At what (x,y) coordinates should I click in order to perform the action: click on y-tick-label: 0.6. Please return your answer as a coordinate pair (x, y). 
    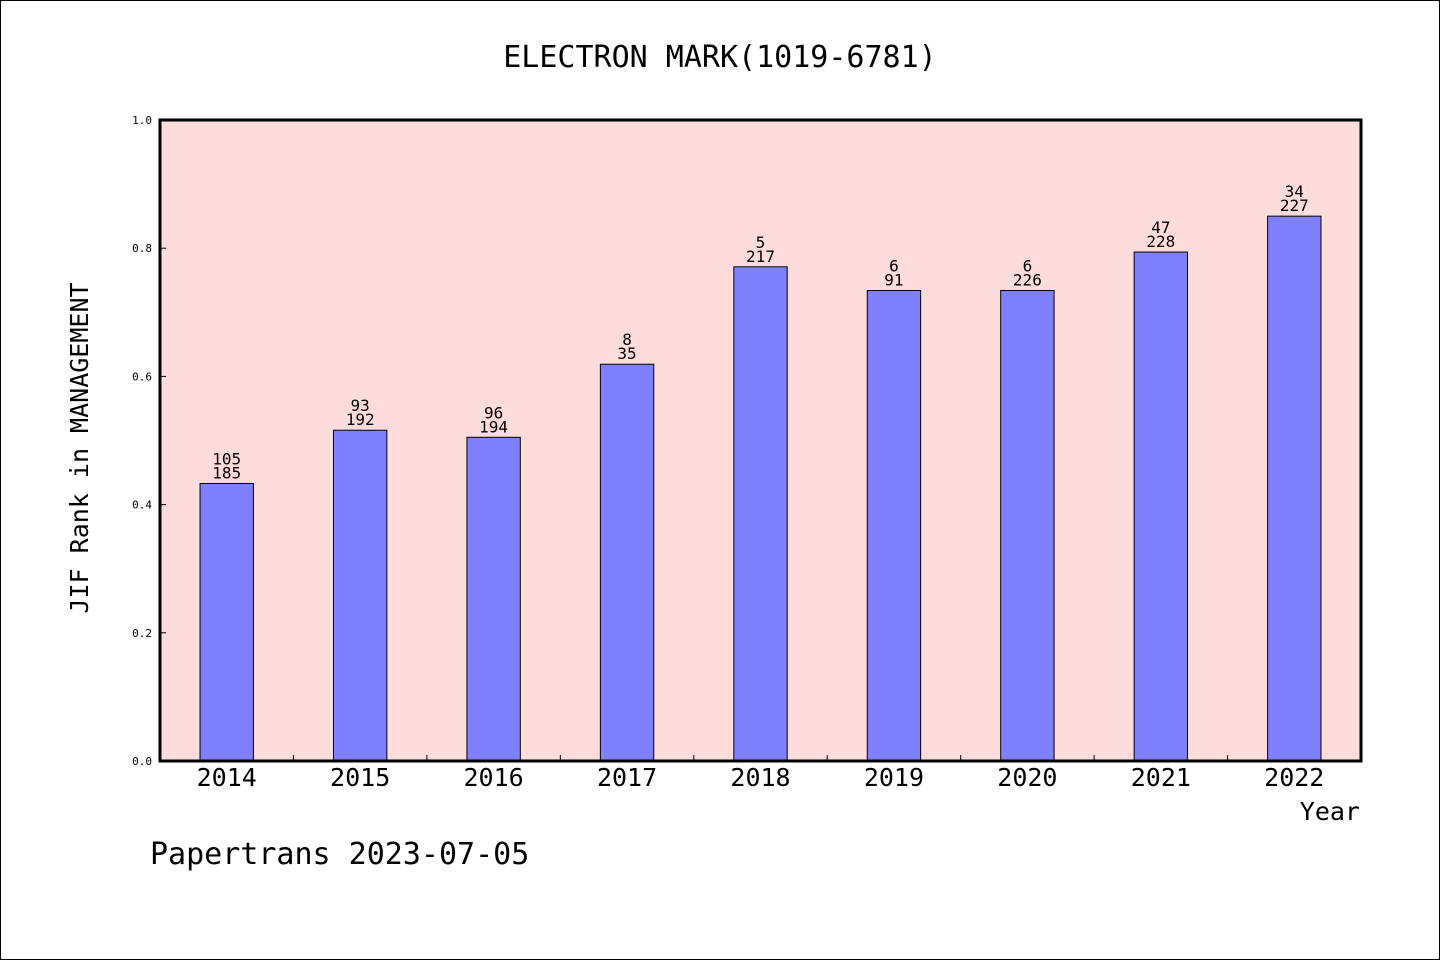
    Looking at the image, I should click on (142, 376).